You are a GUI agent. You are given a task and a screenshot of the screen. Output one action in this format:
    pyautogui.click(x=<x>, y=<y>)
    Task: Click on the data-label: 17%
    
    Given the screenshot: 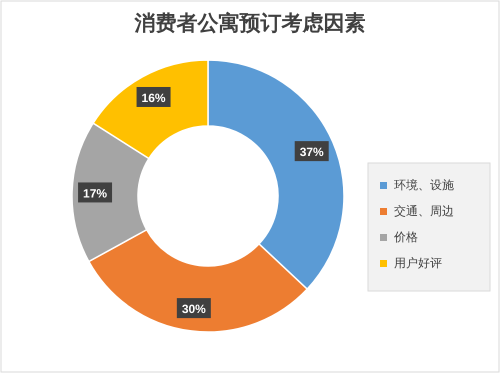 What is the action you would take?
    pyautogui.click(x=95, y=193)
    